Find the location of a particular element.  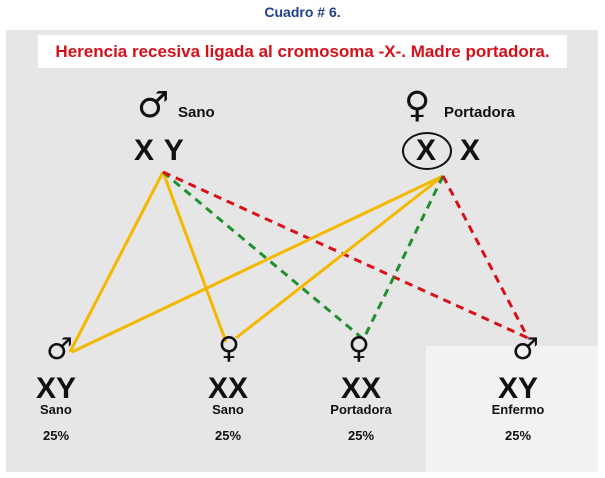

figure-caption: Cuadro # 6. is located at coordinates (302, 12).